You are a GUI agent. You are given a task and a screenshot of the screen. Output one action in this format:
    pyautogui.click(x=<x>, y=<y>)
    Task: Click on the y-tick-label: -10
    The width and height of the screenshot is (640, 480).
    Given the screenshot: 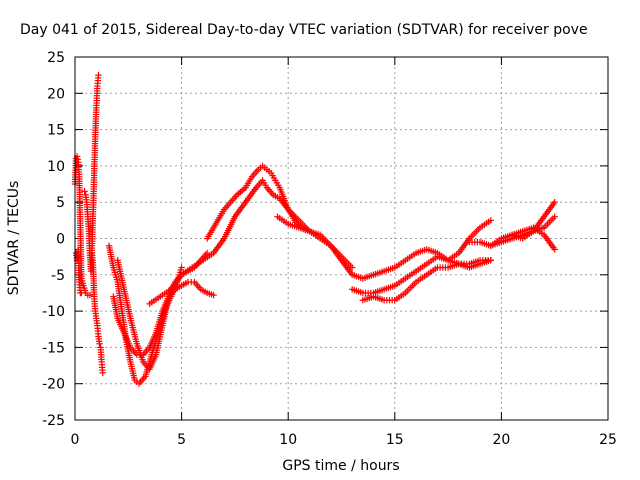 What is the action you would take?
    pyautogui.click(x=53, y=312)
    